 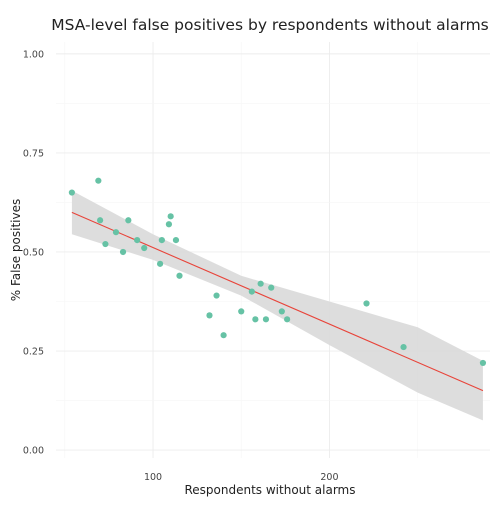 What do you see at coordinates (33, 54) in the screenshot?
I see `y-tick-label: 1.00` at bounding box center [33, 54].